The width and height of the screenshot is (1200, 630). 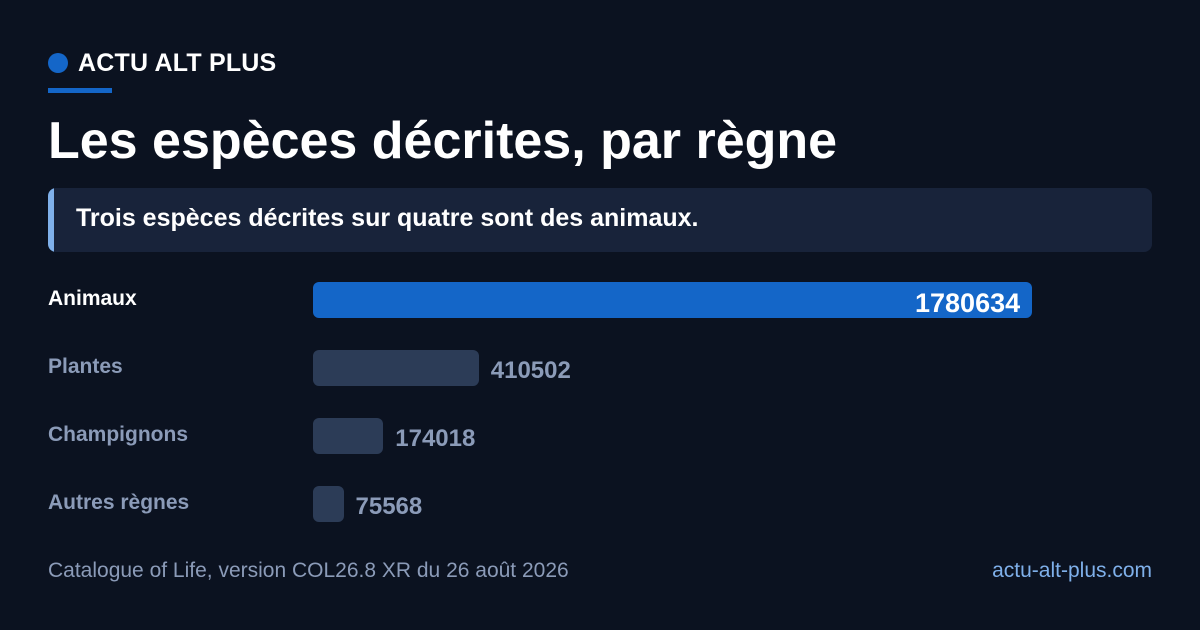 What do you see at coordinates (443, 141) in the screenshot?
I see `page-title: Les espèces décrites, par règne` at bounding box center [443, 141].